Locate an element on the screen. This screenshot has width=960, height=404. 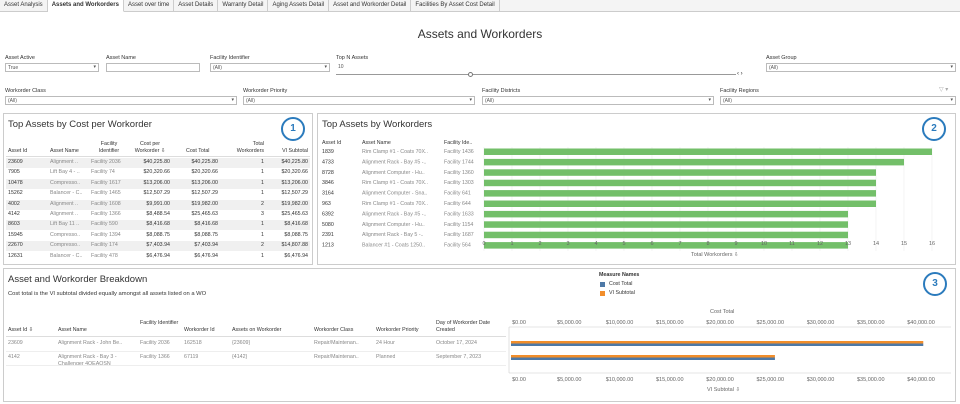
tab-asset-and-workorder-detail: Asset and Workorder Detail is located at coordinates (370, 6).